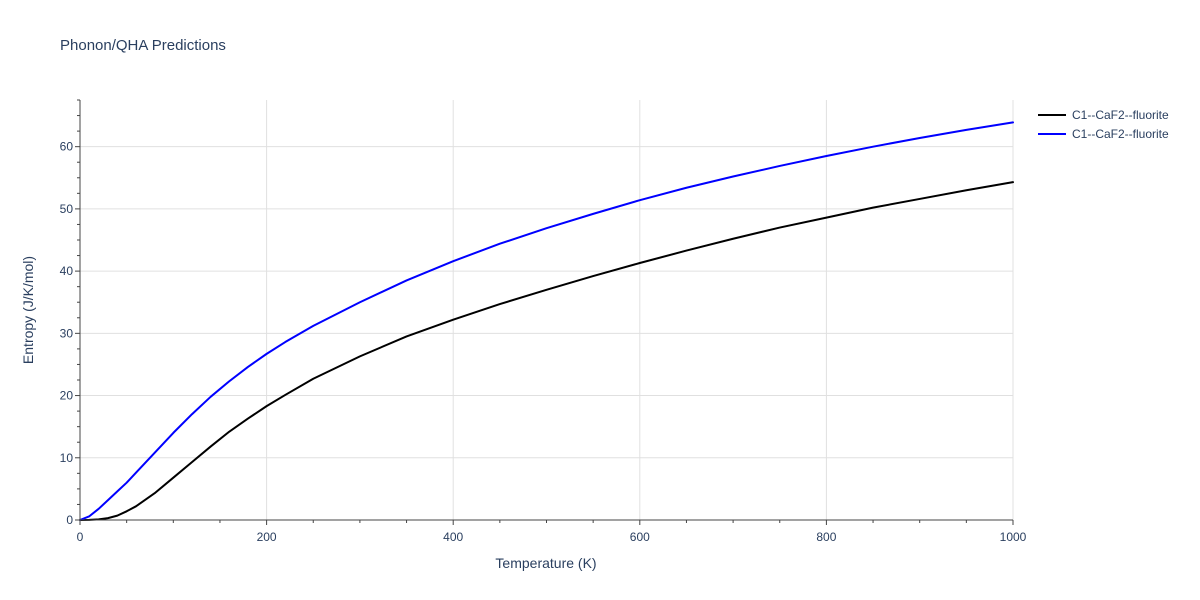 This screenshot has width=1200, height=600. I want to click on chart-title: Phonon/QHA Predictions, so click(143, 45).